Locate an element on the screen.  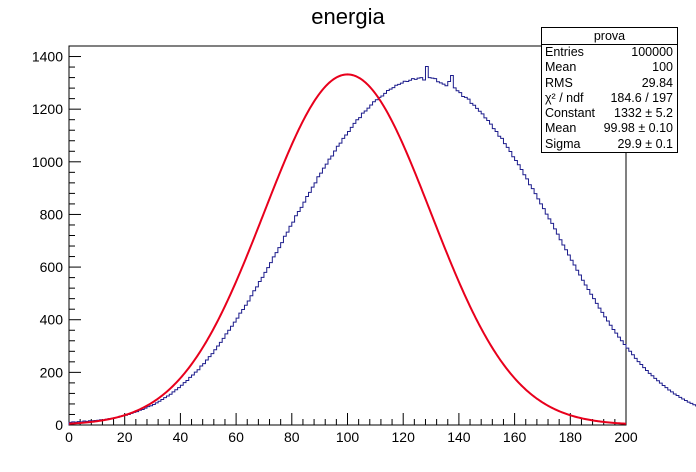
y-axis: 0 200 400 600 800 1000 1200 1400 is located at coordinates (56, 239).